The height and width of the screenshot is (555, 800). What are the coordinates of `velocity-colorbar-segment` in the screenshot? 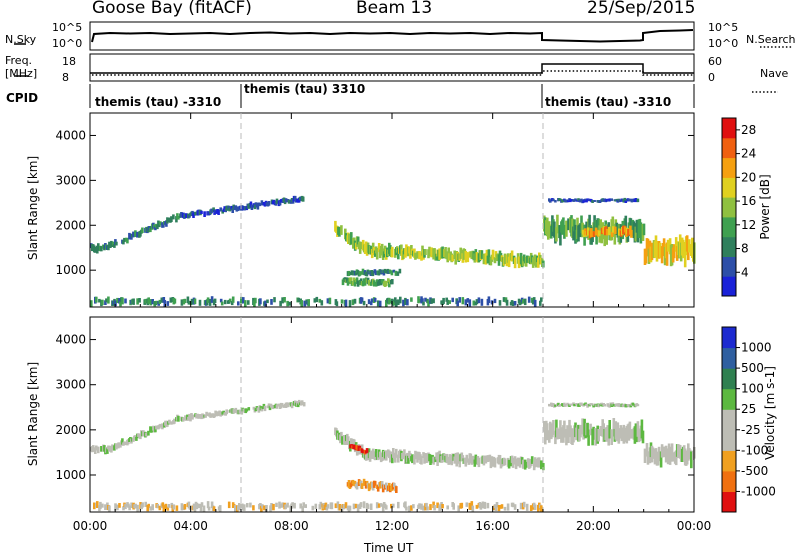 It's located at (729, 420).